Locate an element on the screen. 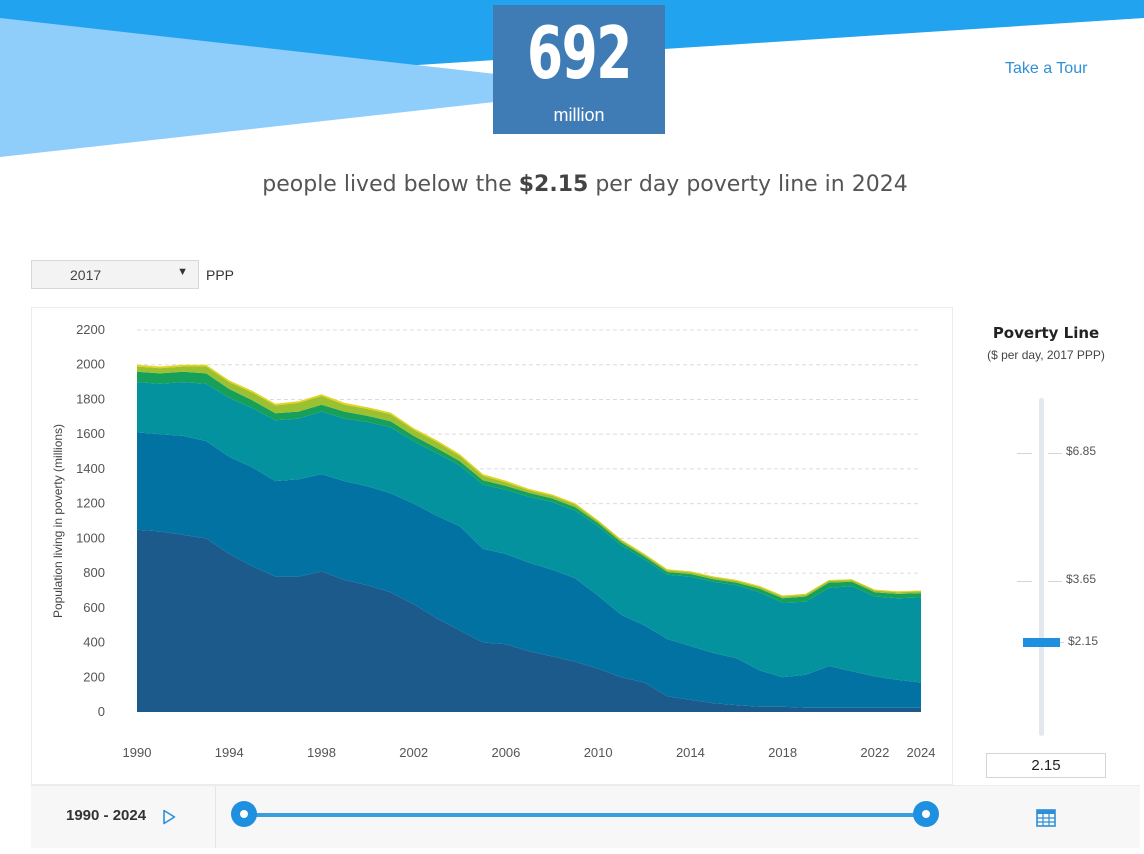  ppp-year-dropdown: 2017 ▼ is located at coordinates (115, 274).